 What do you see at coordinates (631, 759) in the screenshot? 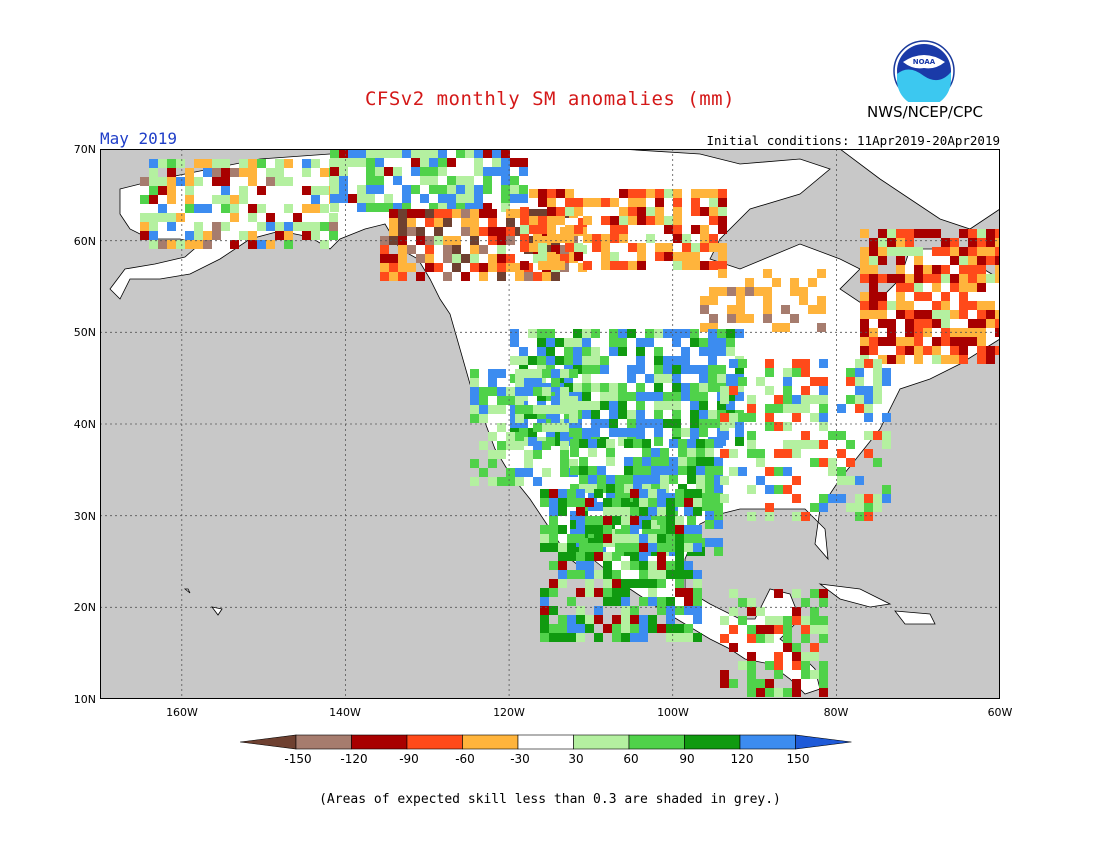
I see `legend-label-60: 60` at bounding box center [631, 759].